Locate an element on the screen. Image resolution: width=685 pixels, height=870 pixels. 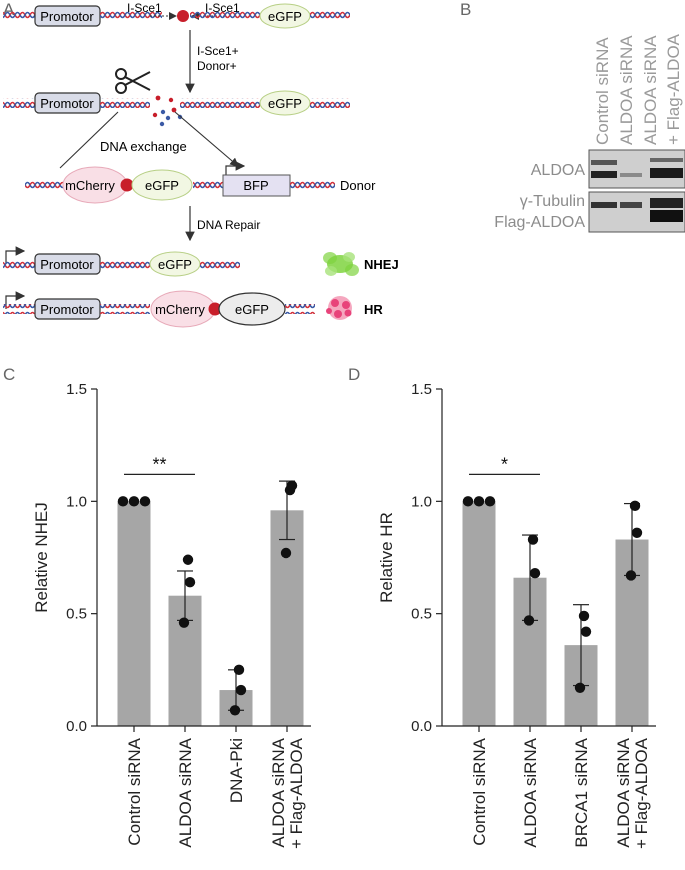
egfp-label-1: eGFP is located at coordinates (285, 16).